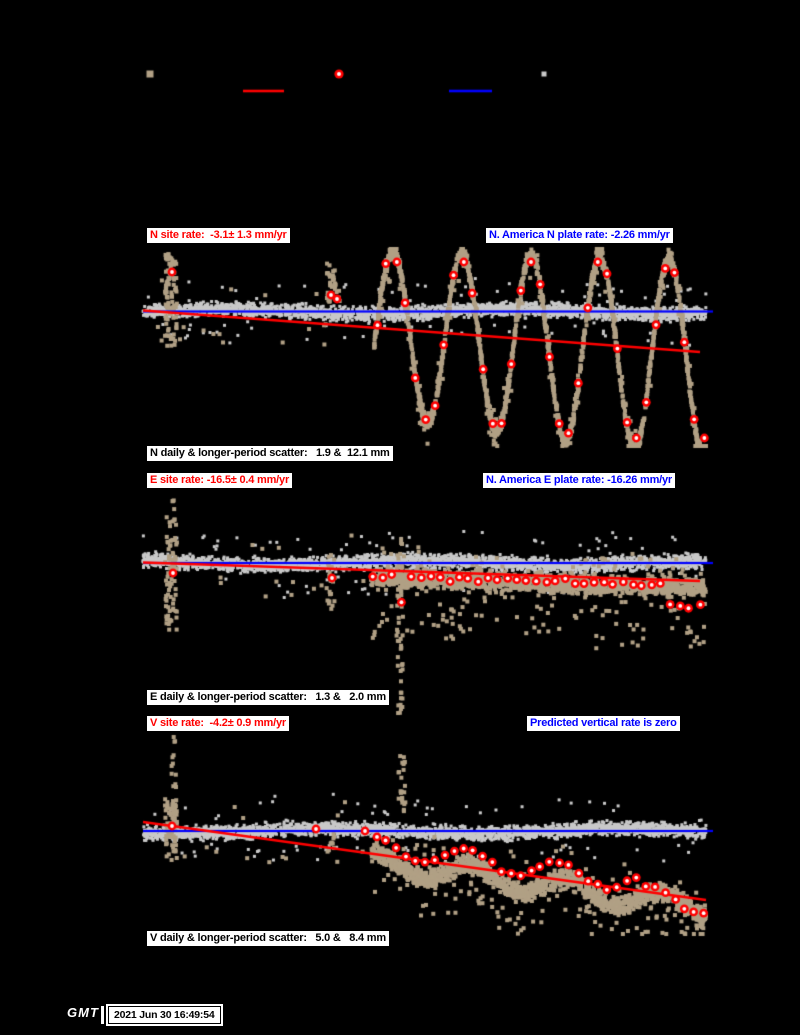 This screenshot has width=800, height=1035. Describe the element at coordinates (400, 1015) in the screenshot. I see `gmt-footer: GMT 2021 Jun 30 16:49:54` at that location.